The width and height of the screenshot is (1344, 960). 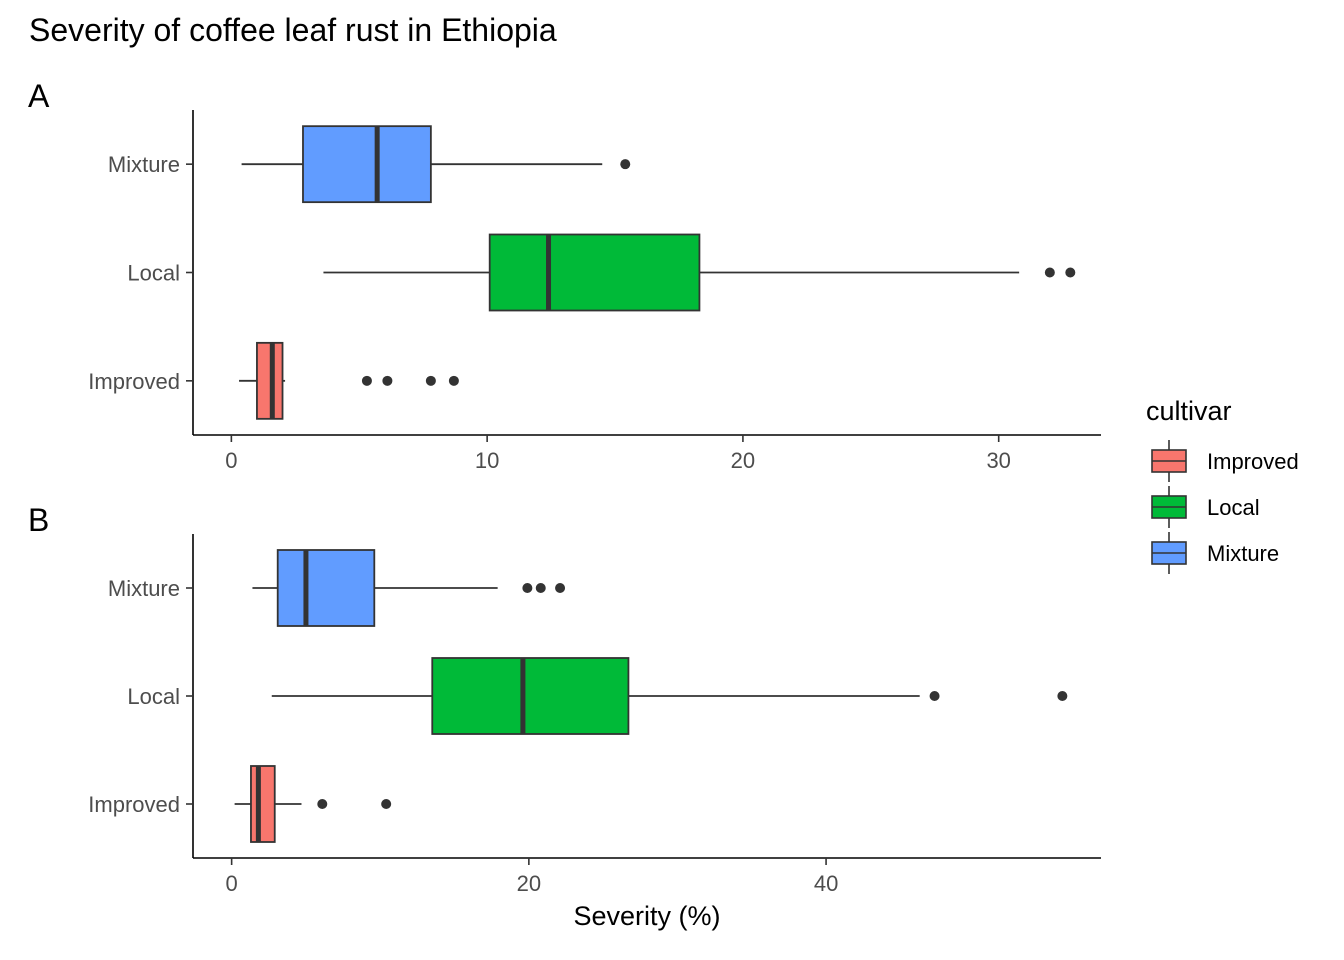 I want to click on panel-b-tag: B, so click(x=38, y=520).